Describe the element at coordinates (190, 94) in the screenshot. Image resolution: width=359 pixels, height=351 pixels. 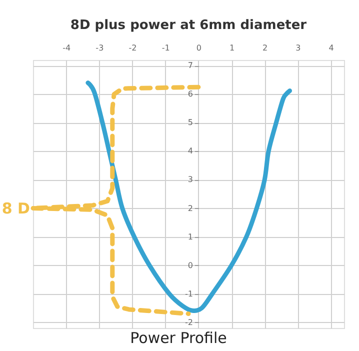
I see `y-tick-label: 6` at that location.